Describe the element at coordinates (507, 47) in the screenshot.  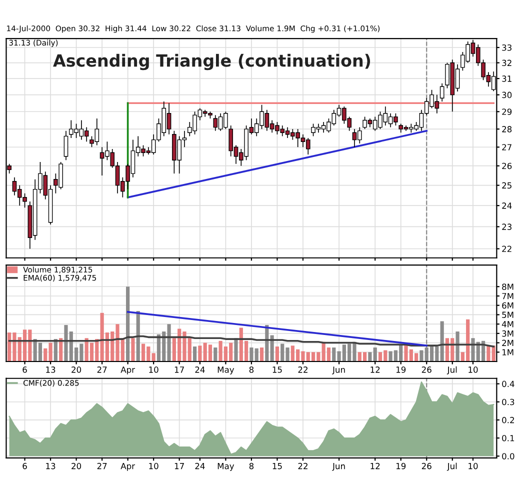
I see `y-tick-label: 33` at that location.